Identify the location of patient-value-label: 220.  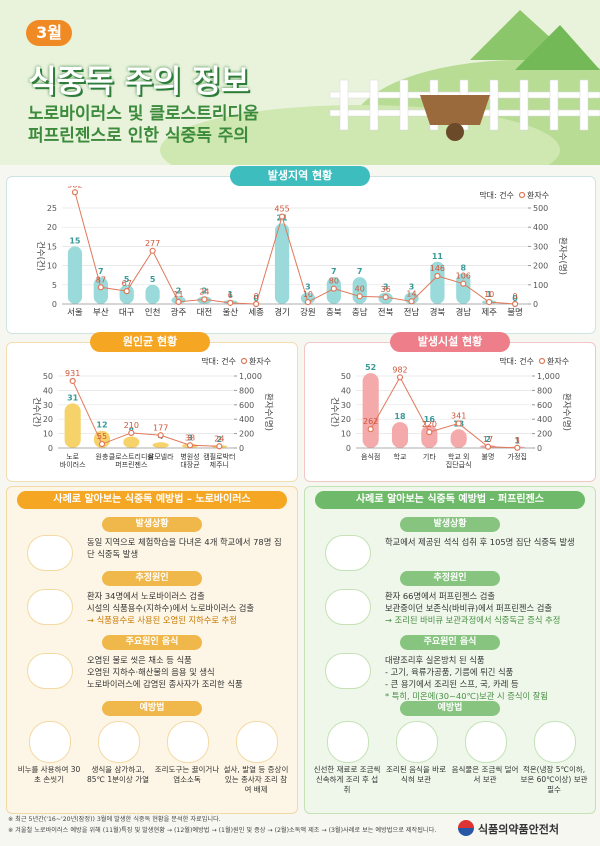
(429, 424).